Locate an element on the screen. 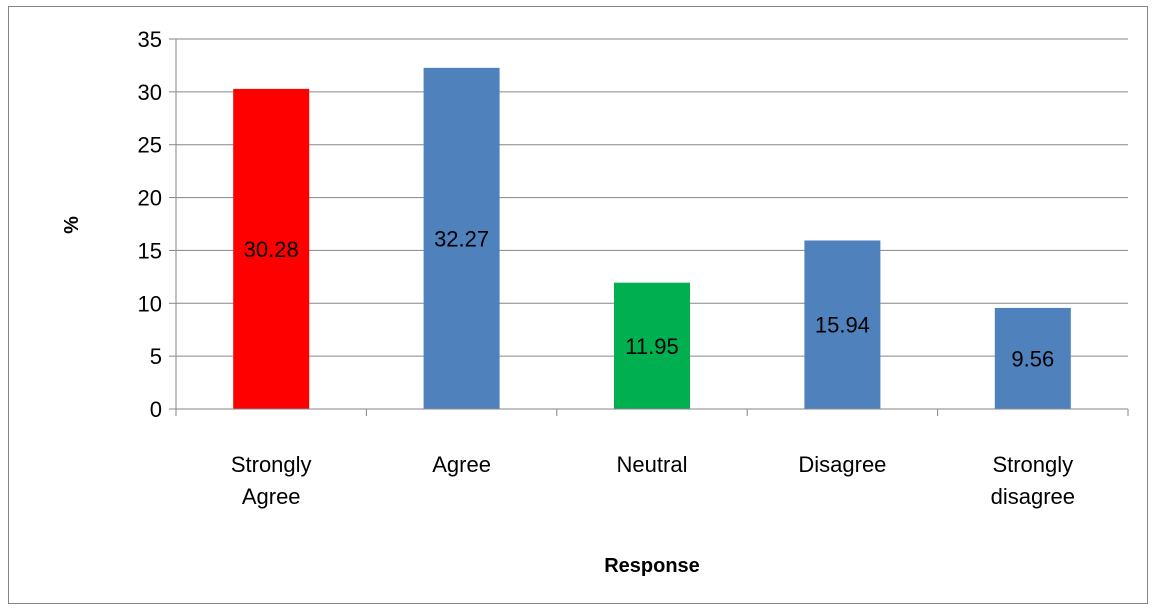 This screenshot has height=610, width=1153. data-label: 9.56 is located at coordinates (1032, 358).